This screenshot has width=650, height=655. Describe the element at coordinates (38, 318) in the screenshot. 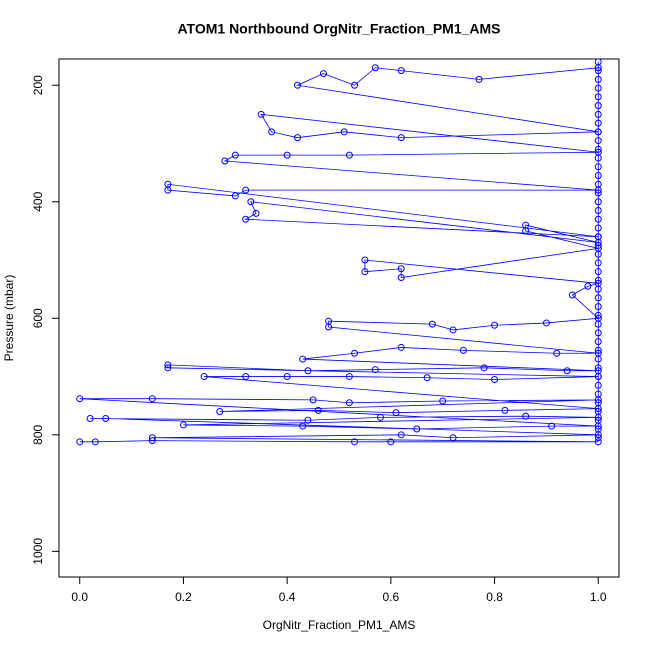

I see `y-tick-label: 600` at that location.